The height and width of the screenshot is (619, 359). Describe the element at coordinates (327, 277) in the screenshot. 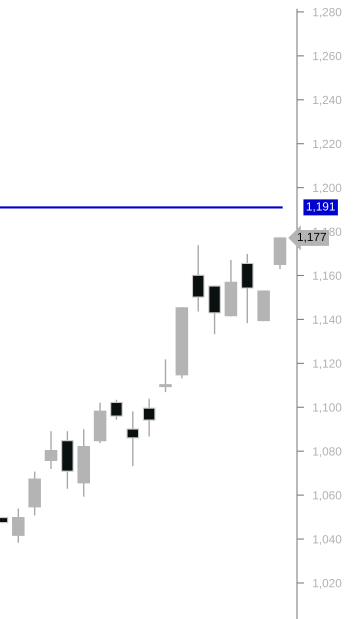

I see `y-tick-label: 1,160` at that location.